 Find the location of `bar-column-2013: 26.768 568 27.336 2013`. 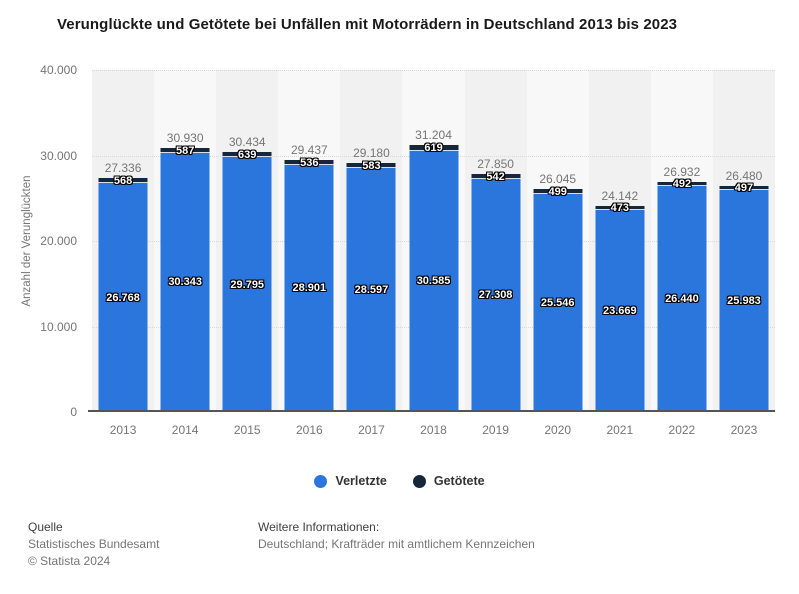

bar-column-2013: 26.768 568 27.336 2013 is located at coordinates (123, 253).